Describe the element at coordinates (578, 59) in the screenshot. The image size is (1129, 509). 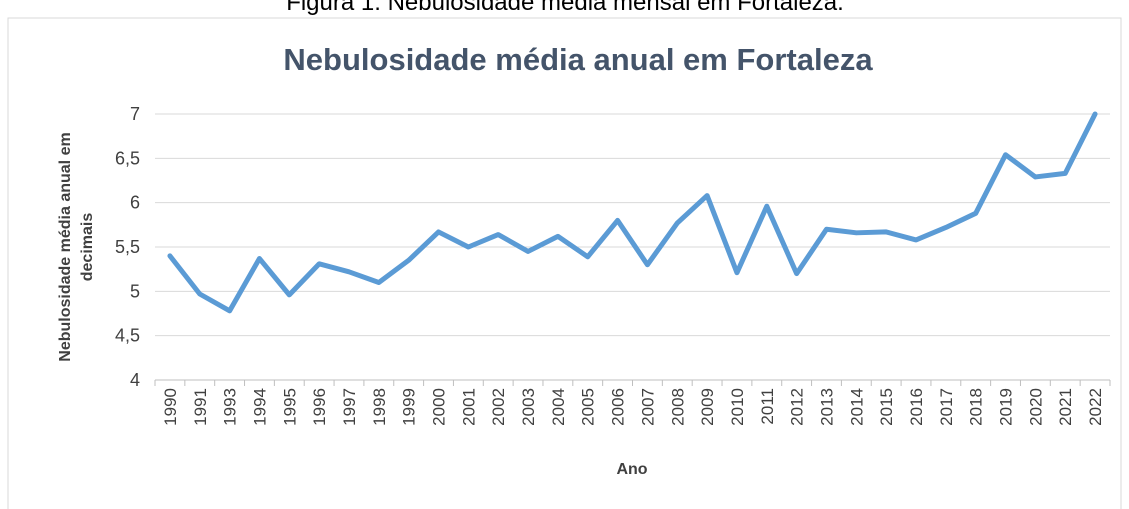
I see `chart-title: Nebulosidade média anual em Fortaleza` at that location.